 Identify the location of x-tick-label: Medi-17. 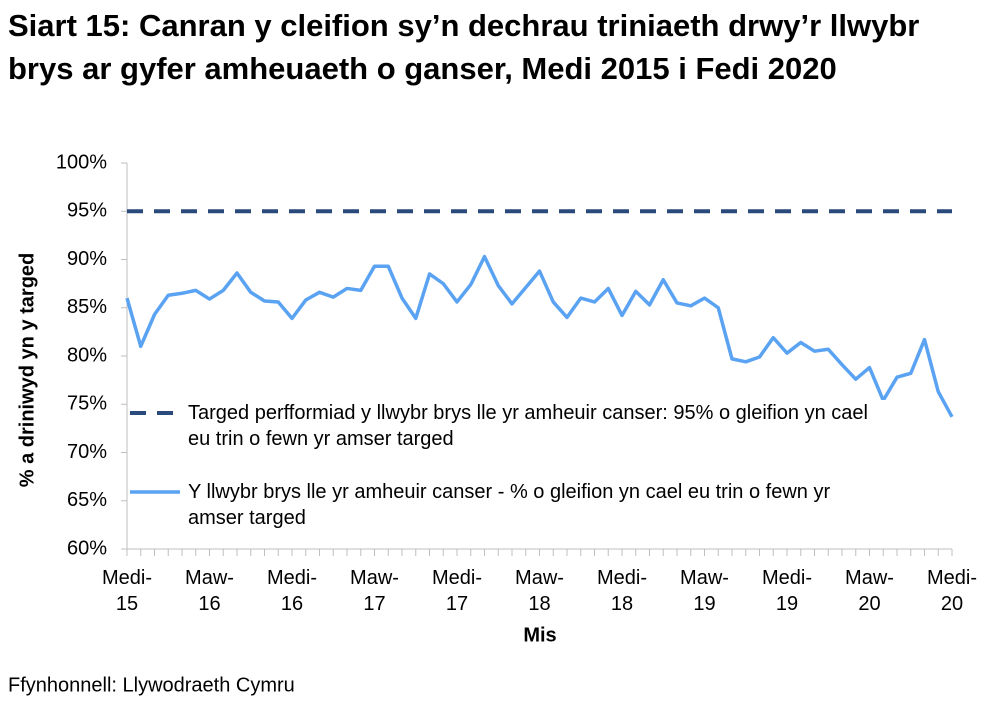
(456, 591).